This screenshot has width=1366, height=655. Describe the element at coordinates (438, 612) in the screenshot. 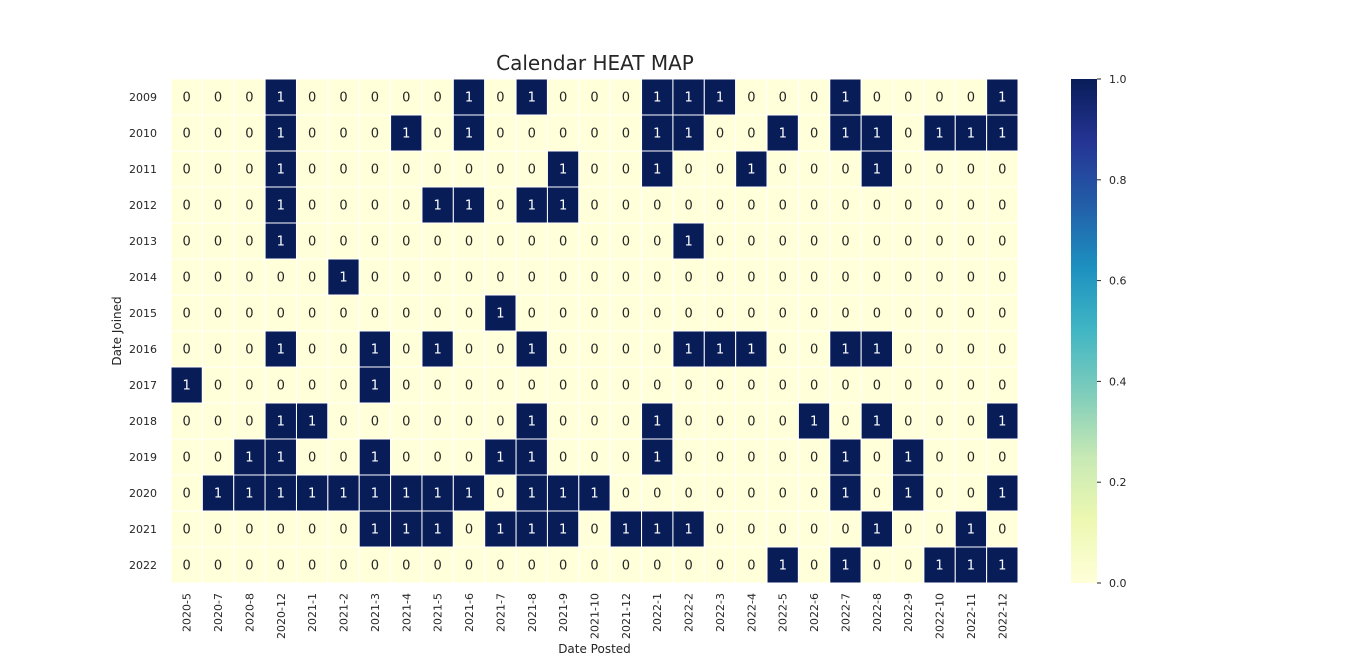

I see `x-tick-label: 2021-5` at that location.